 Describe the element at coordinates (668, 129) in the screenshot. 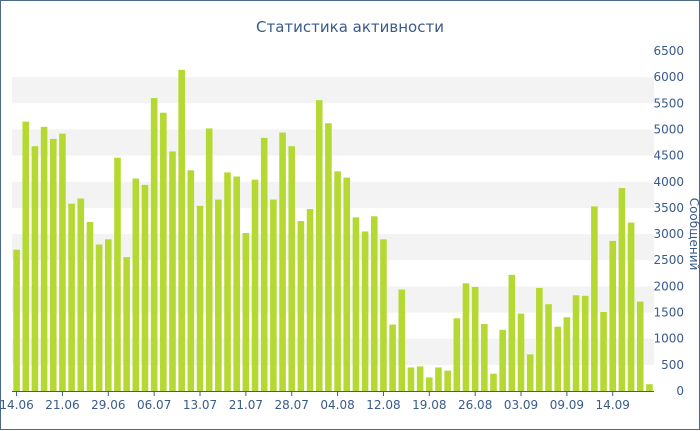

I see `y-tick-label: 5000` at that location.